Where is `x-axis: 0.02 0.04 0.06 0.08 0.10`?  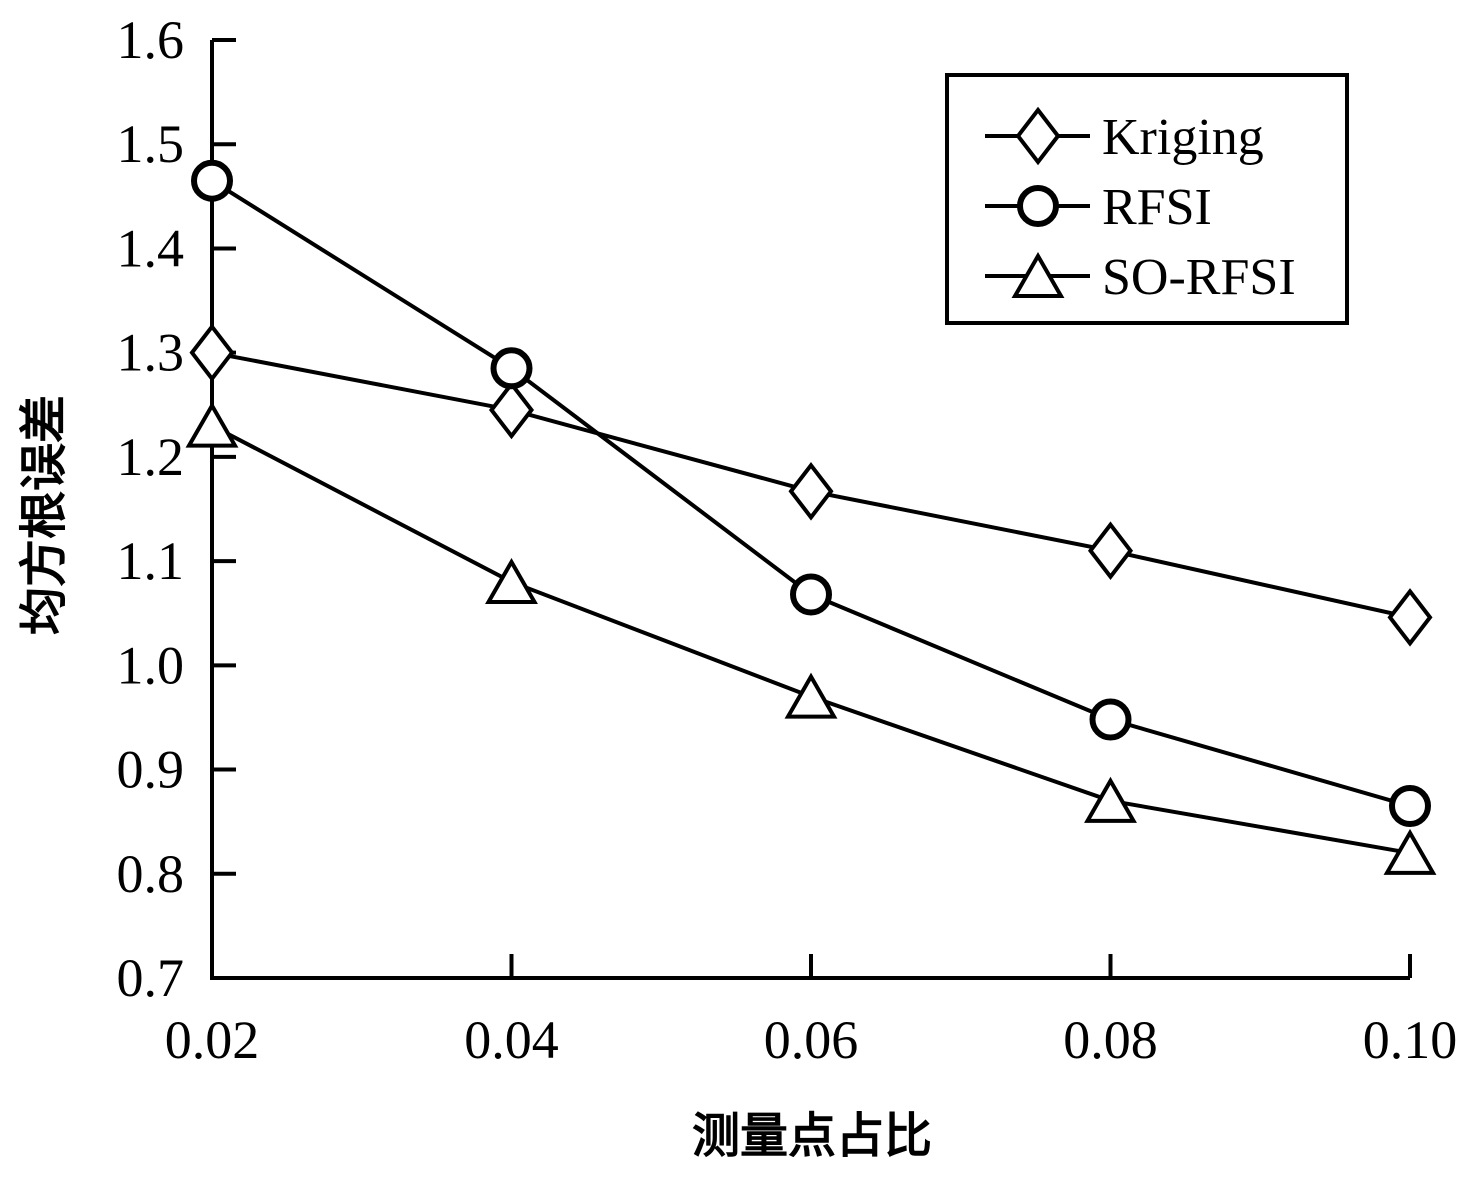 x-axis: 0.02 0.04 0.06 0.08 0.10 is located at coordinates (811, 1012).